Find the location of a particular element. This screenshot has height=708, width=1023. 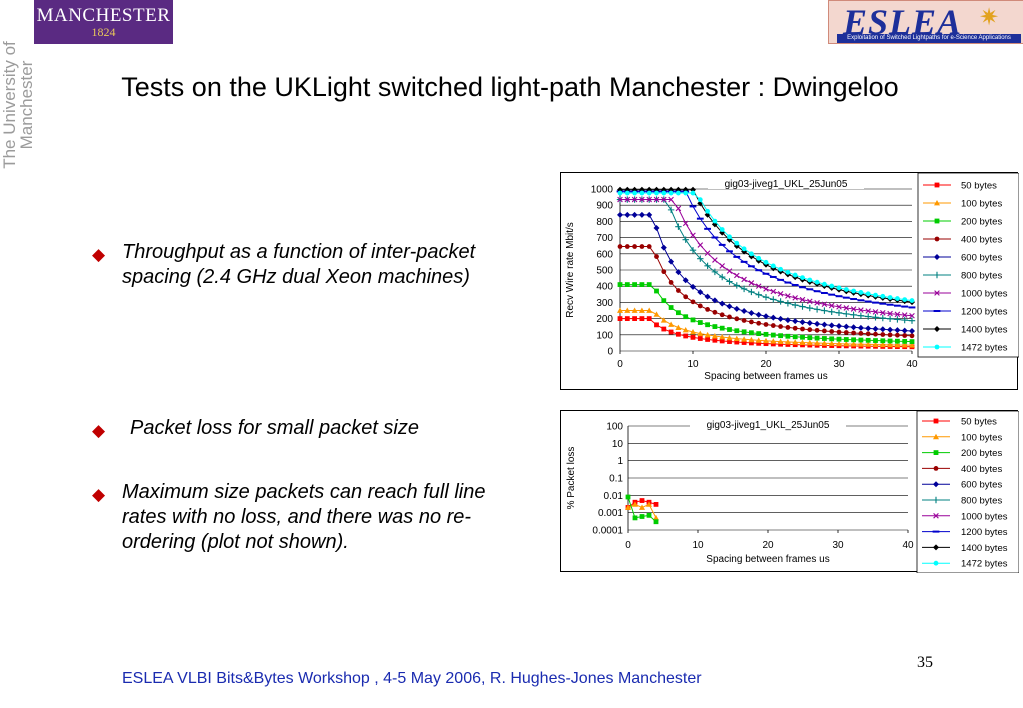

series-1472-bytes is located at coordinates (766, 246).